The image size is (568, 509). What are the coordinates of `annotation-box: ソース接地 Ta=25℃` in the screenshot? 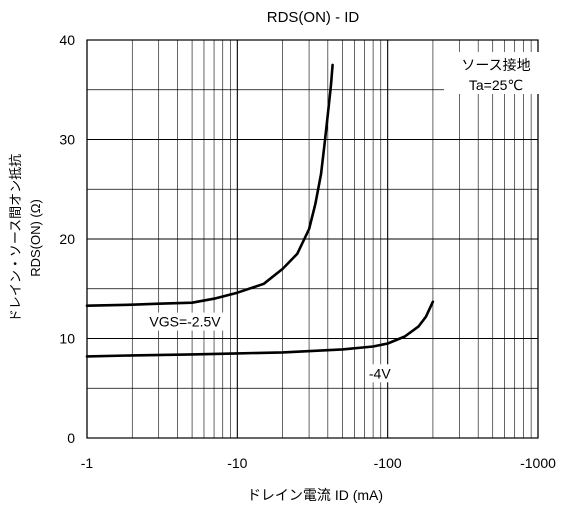 It's located at (494, 73).